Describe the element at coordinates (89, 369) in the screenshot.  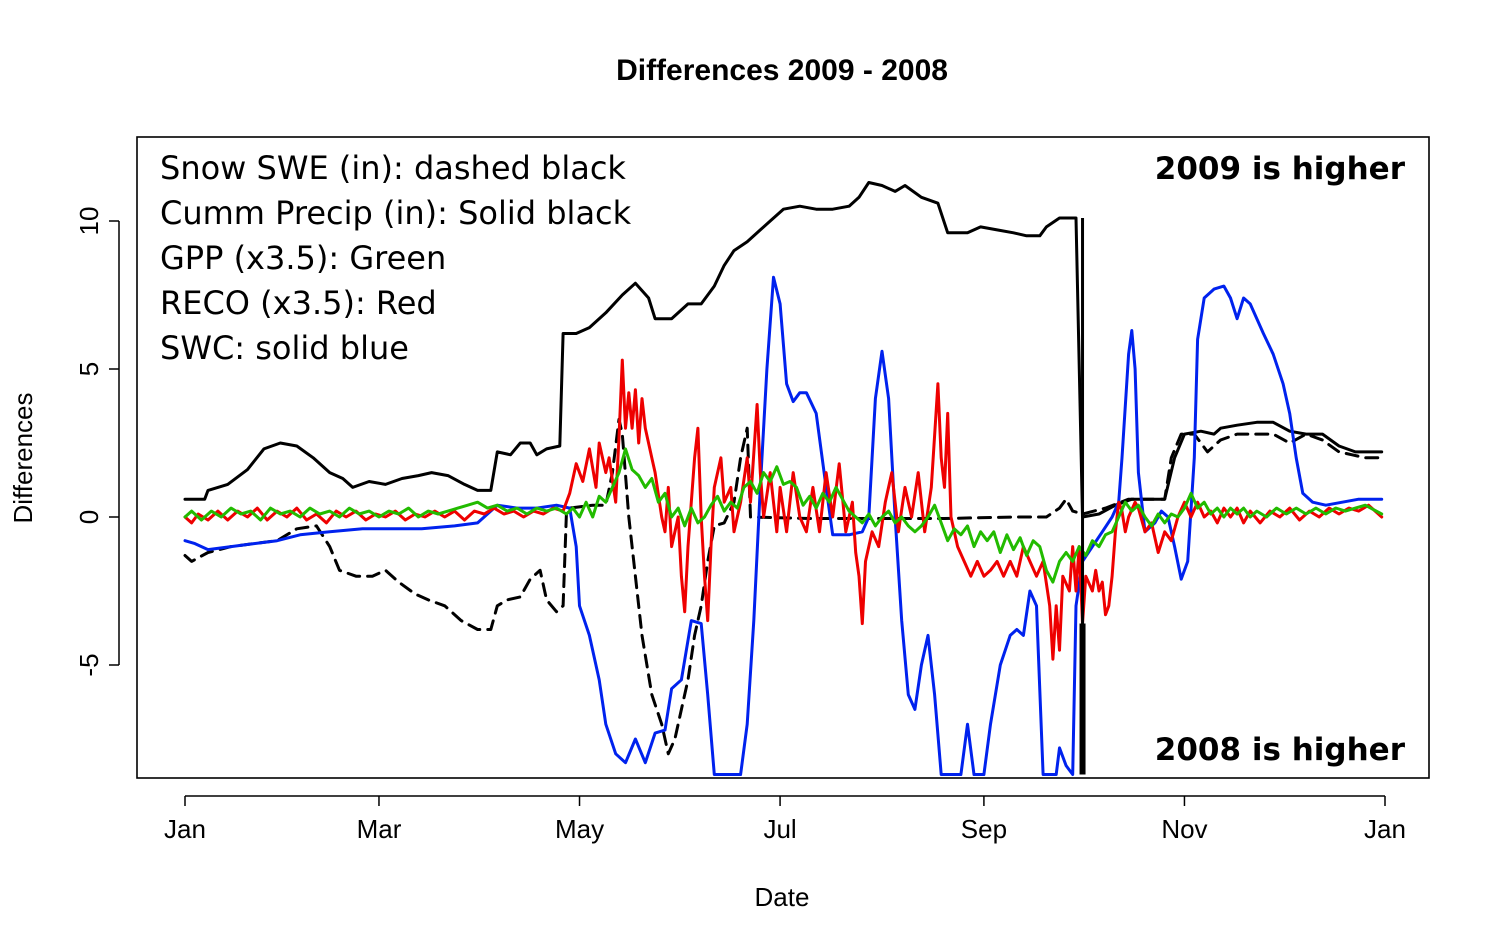
I see `y-tick-label: 5` at that location.